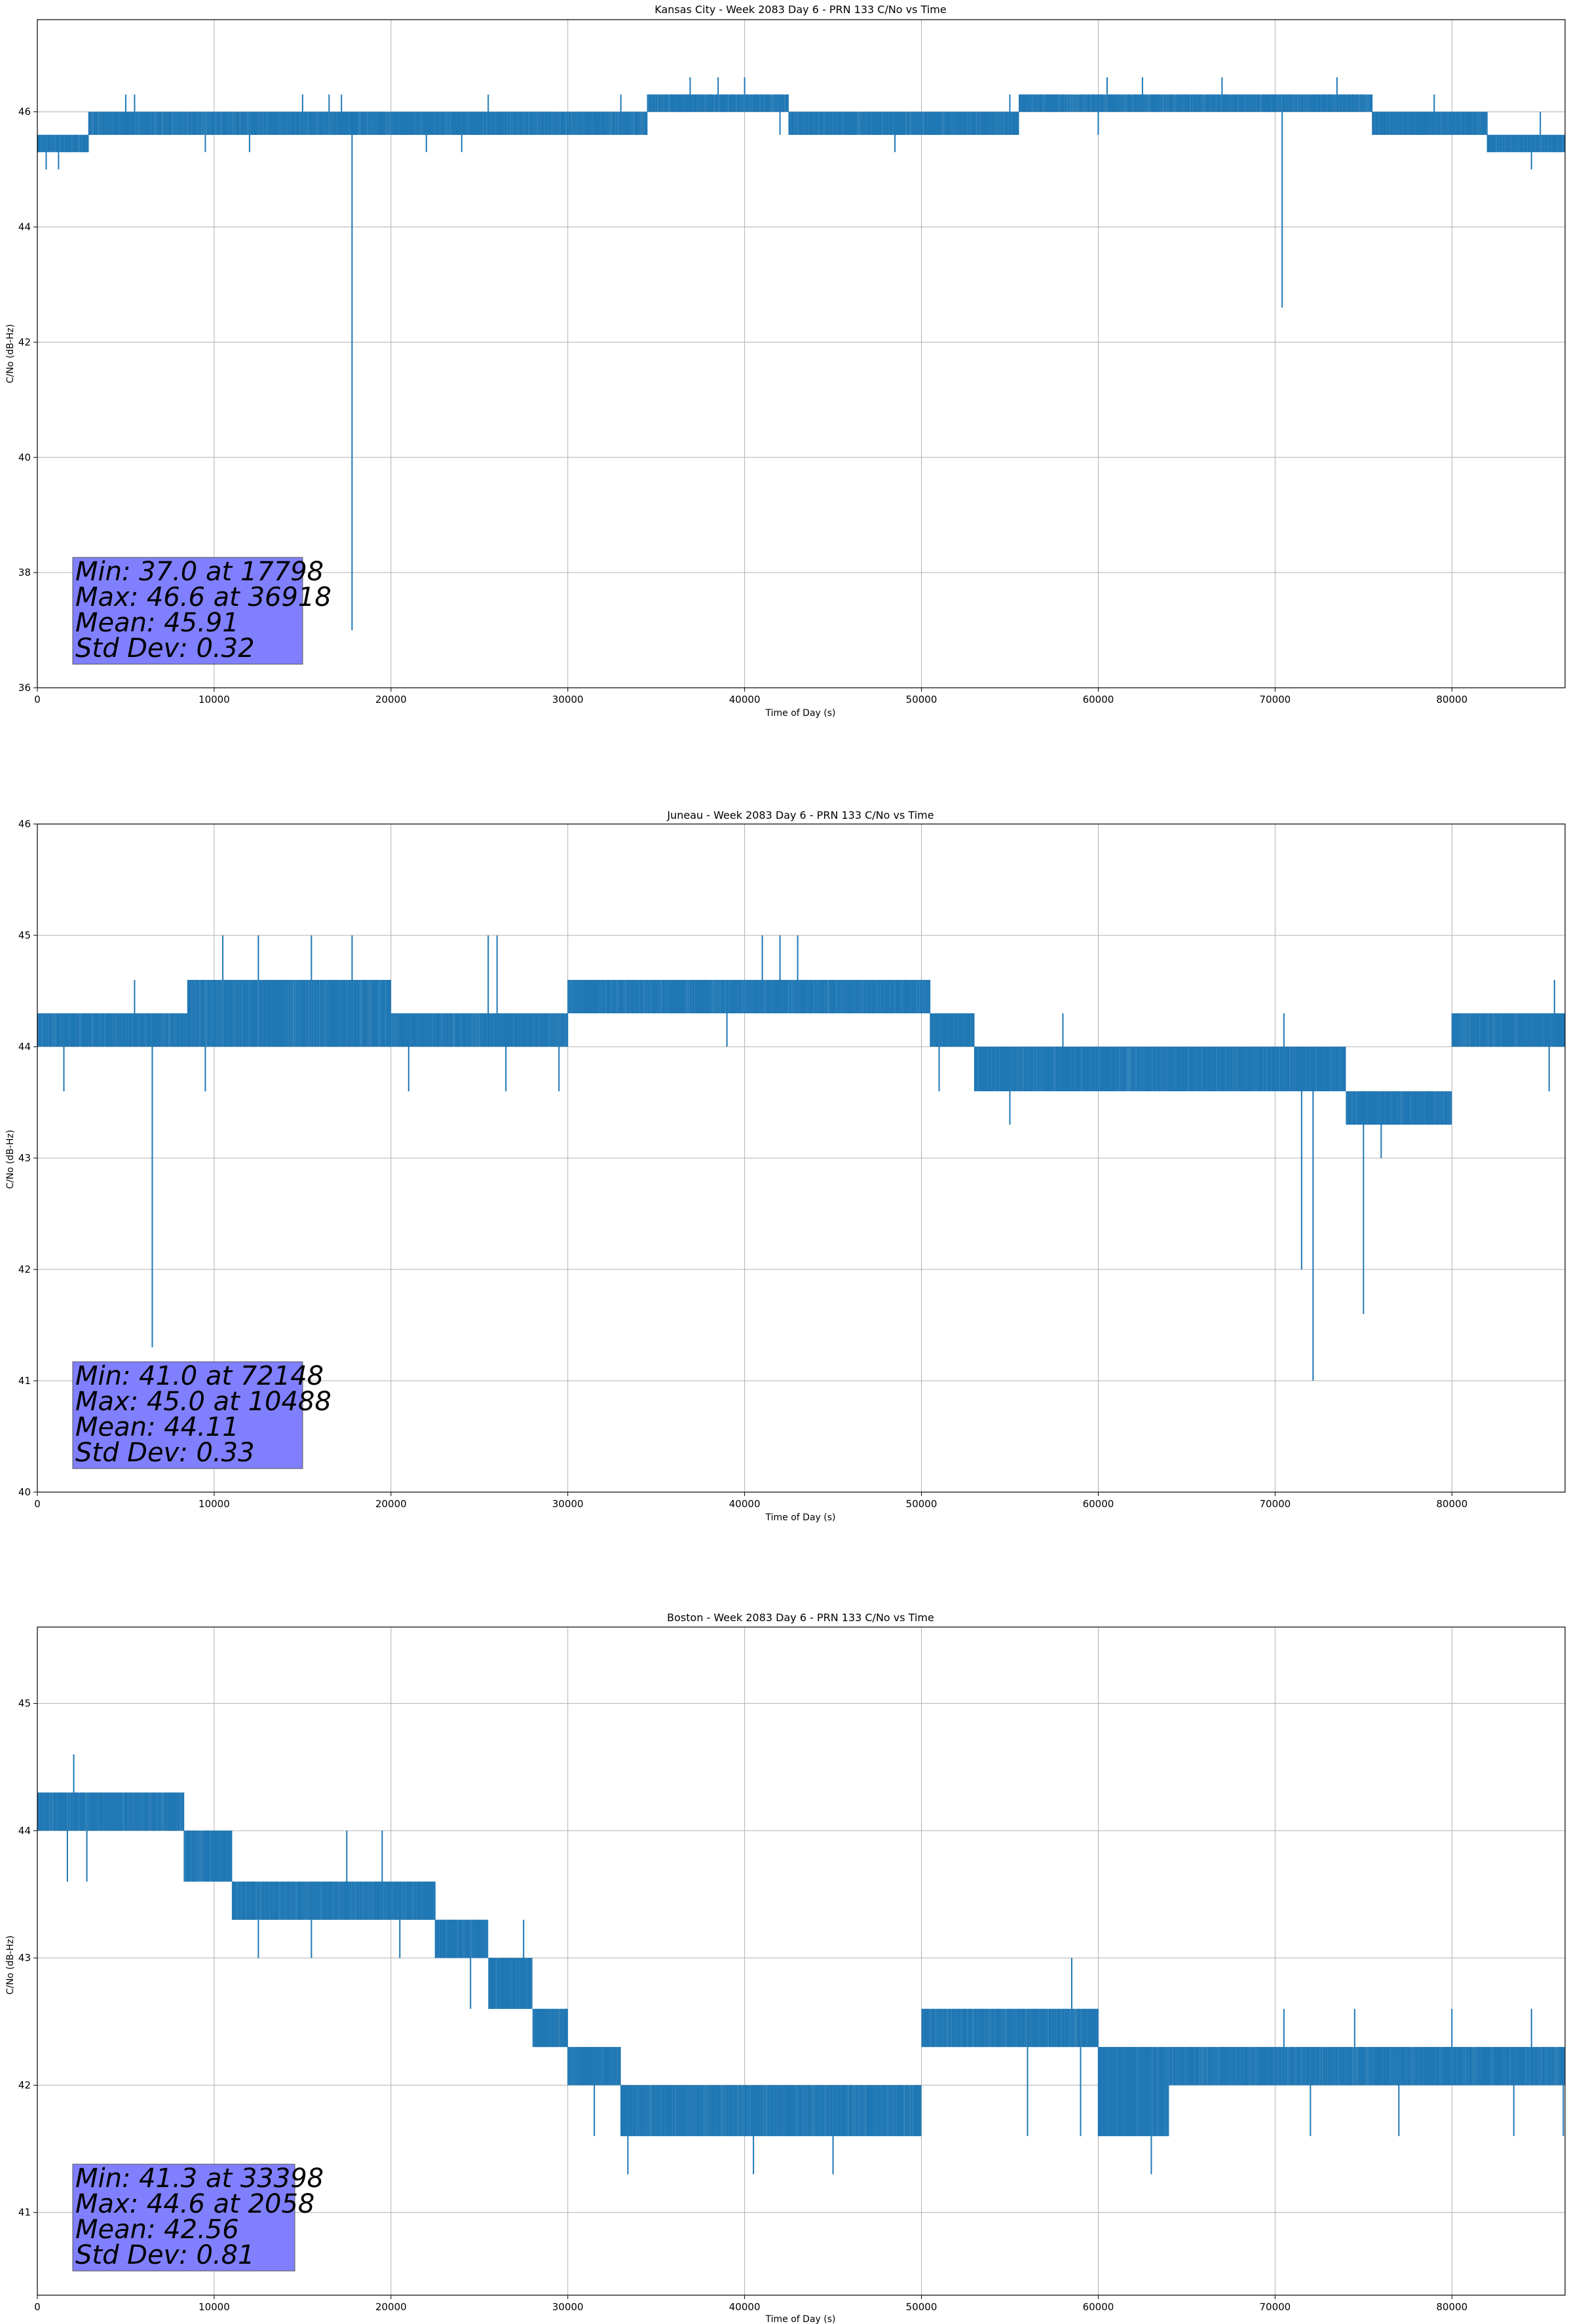 The image size is (1569, 2324). I want to click on y-ticks: 36 38 40 42 44 46, so click(27, 400).